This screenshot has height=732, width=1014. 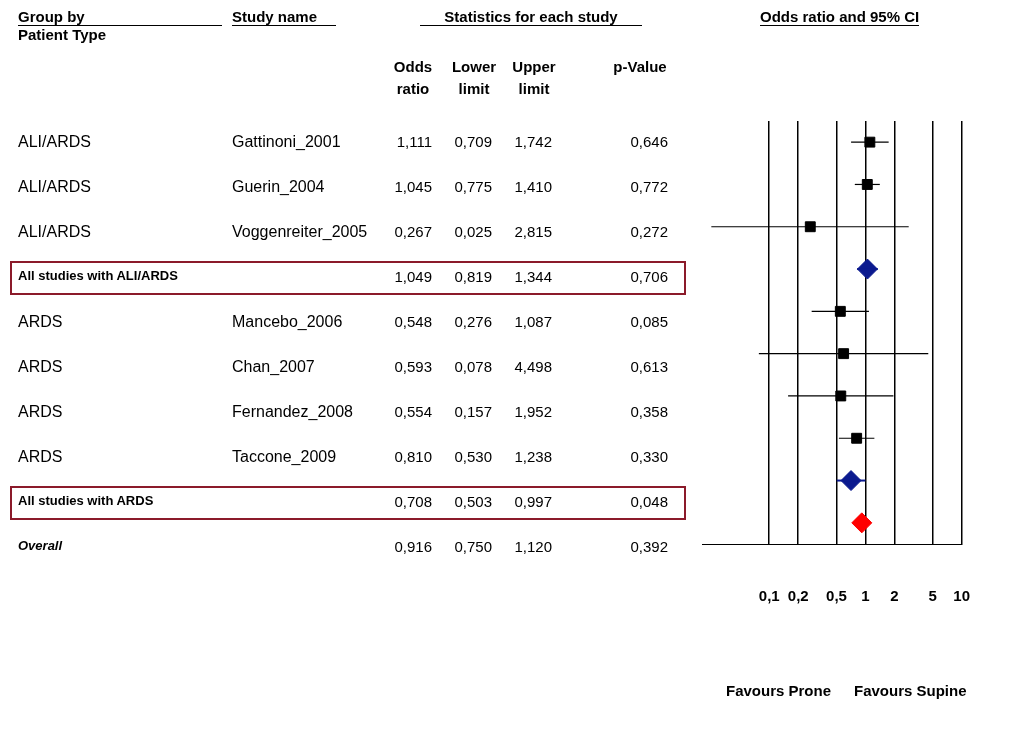 What do you see at coordinates (649, 141) in the screenshot?
I see `text: 0,646` at bounding box center [649, 141].